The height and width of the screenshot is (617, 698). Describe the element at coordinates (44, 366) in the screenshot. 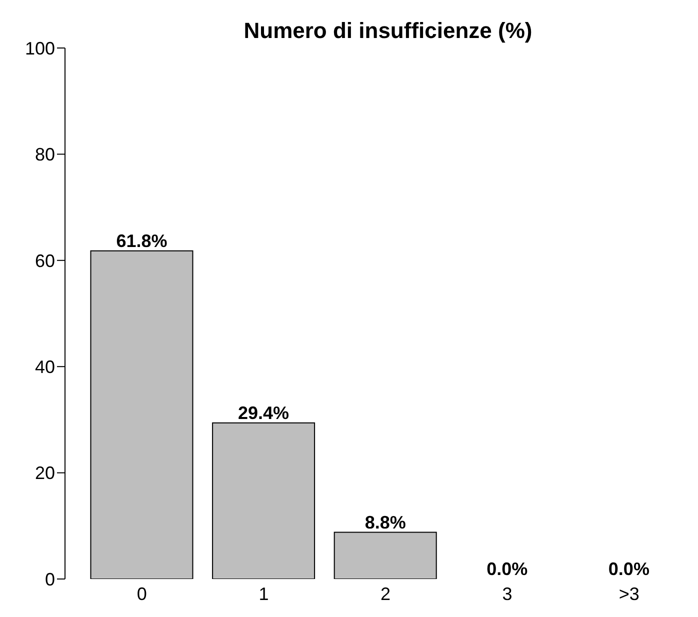

I see `y-tick-label: 40` at that location.